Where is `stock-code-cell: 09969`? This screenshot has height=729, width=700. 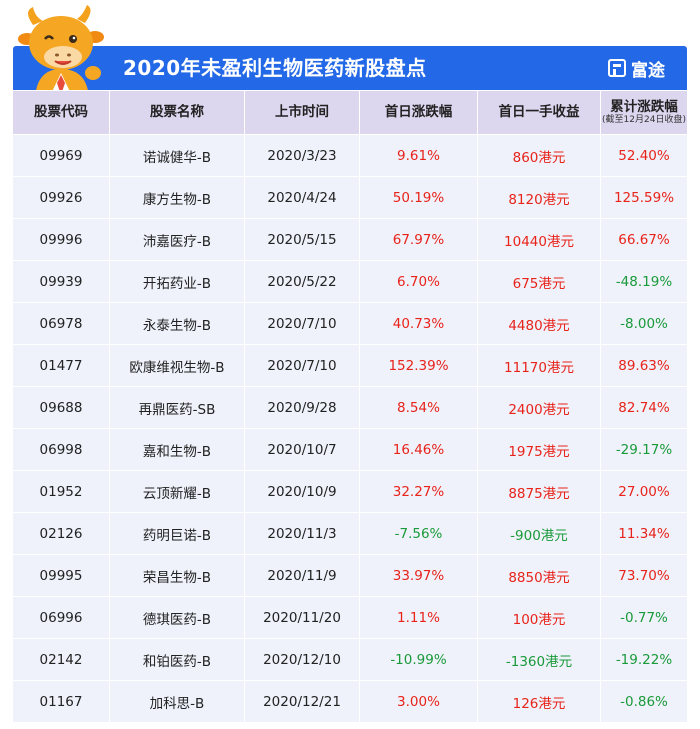
stock-code-cell: 09969 is located at coordinates (61, 155).